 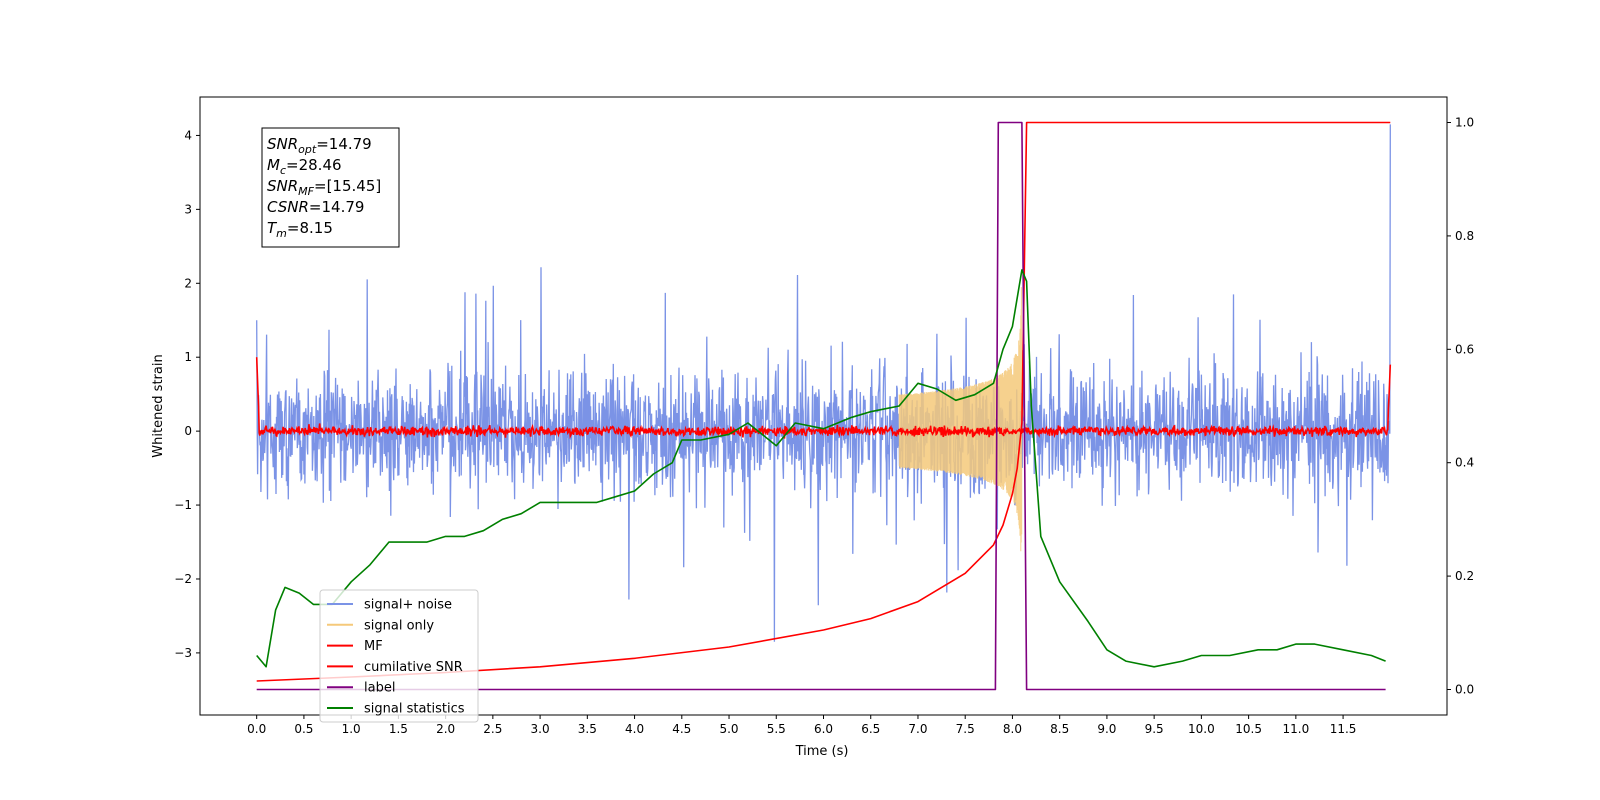 I want to click on x-tick-label: 6.5, so click(x=870, y=729).